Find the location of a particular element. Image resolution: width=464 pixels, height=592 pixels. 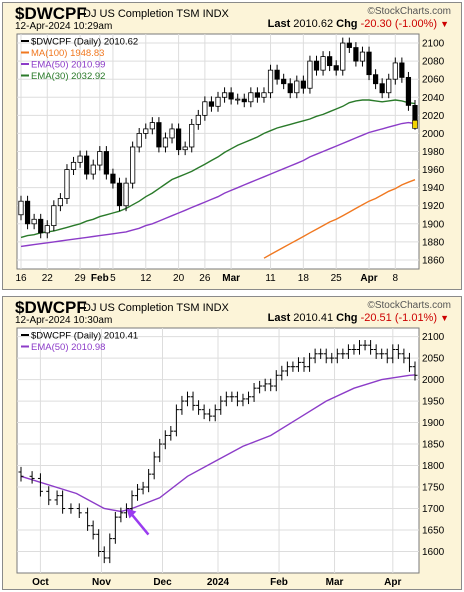

x-tick-label: 5 is located at coordinates (113, 278).